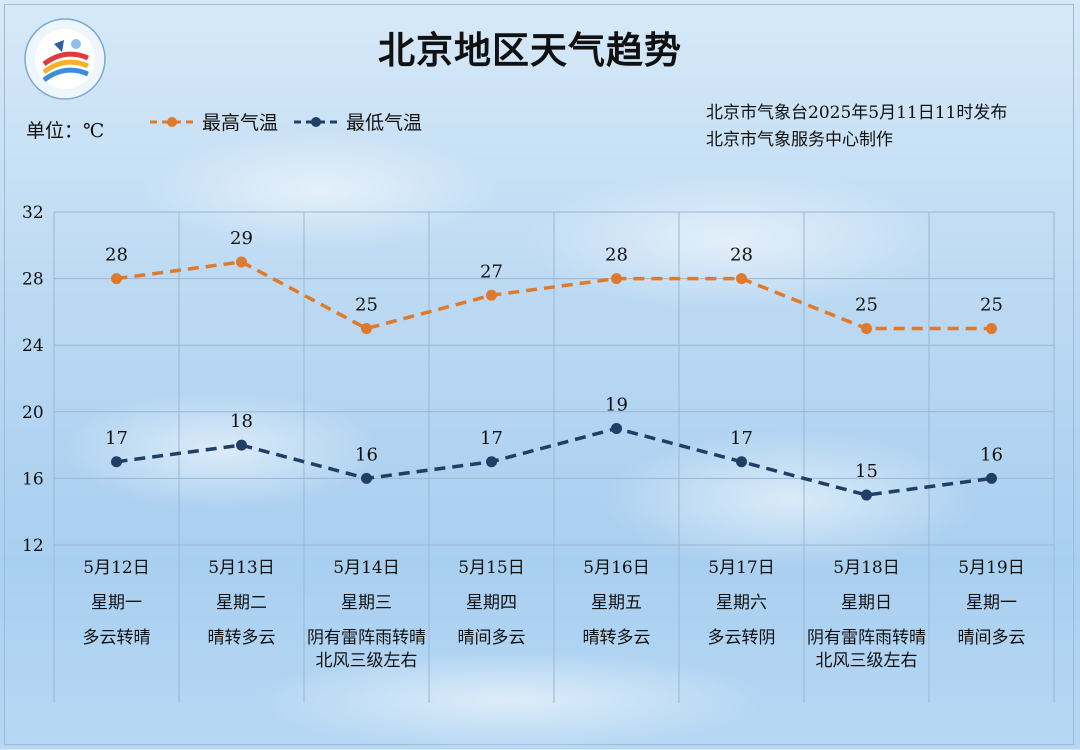  I want to click on date-label: 5月13日, so click(241, 568).